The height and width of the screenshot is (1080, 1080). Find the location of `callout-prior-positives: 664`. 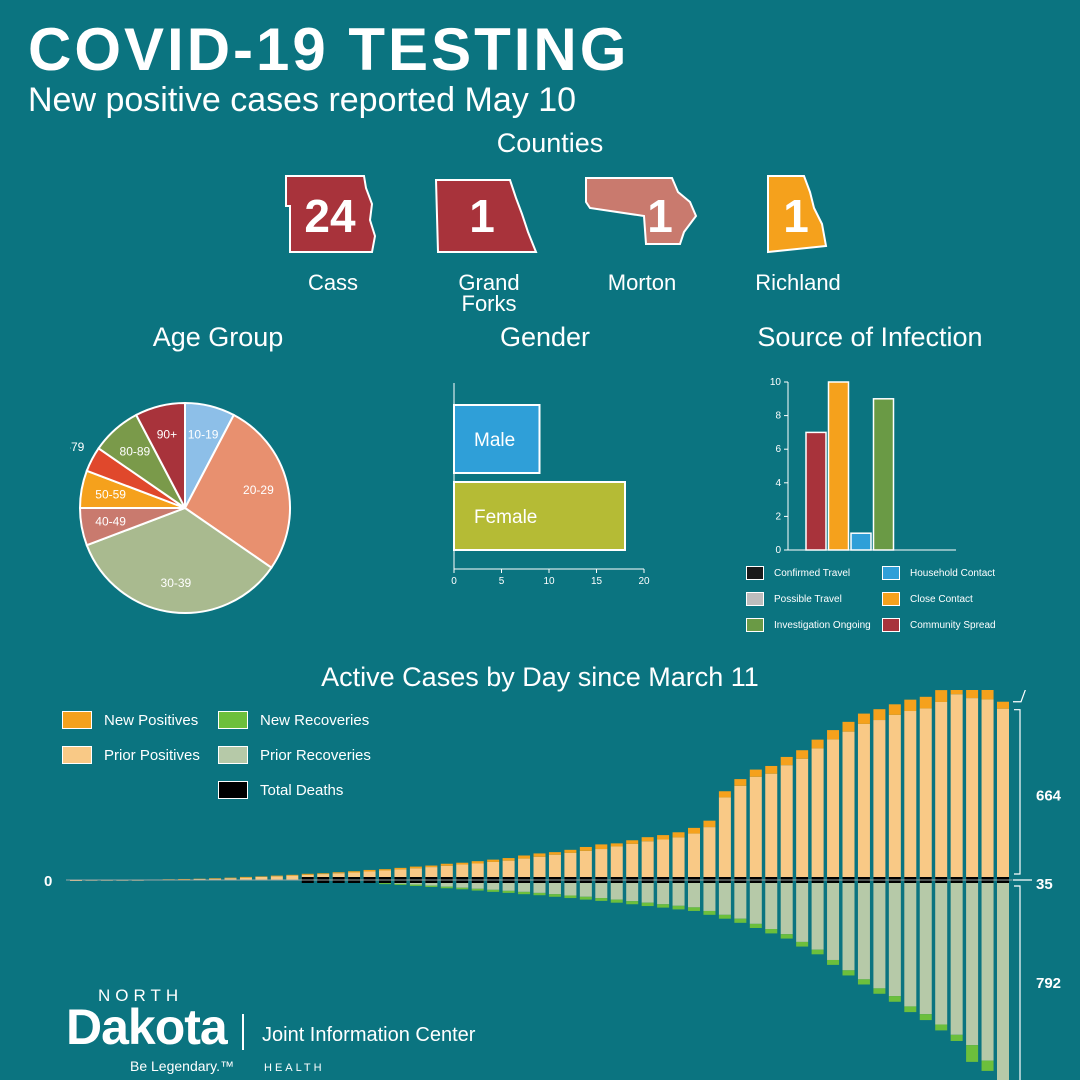

callout-prior-positives: 664 is located at coordinates (1049, 795).